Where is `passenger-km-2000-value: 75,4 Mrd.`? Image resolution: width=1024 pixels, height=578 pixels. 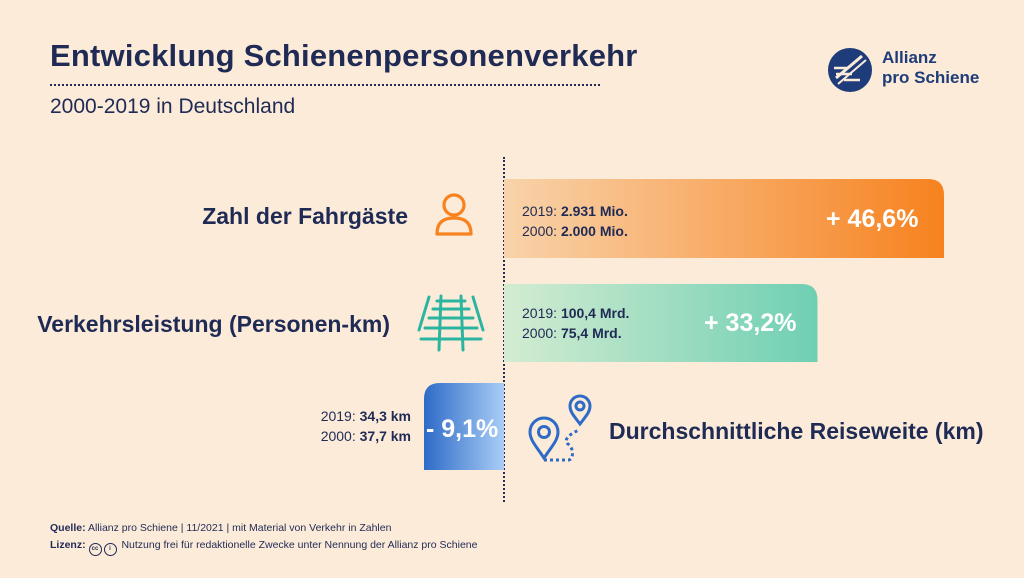
passenger-km-2000-value: 75,4 Mrd. is located at coordinates (591, 333).